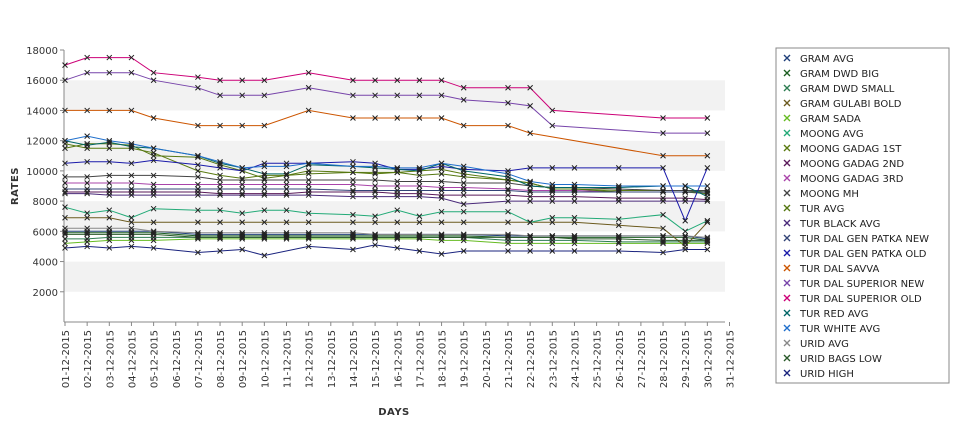 Image resolution: width=975 pixels, height=433 pixels. Describe the element at coordinates (860, 299) in the screenshot. I see `legend-label: TUR DAL SUPERIOR OLD` at that location.